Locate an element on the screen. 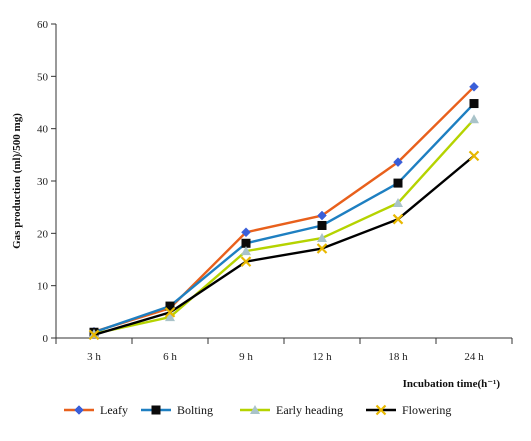 The width and height of the screenshot is (531, 441). legend-item: Flowering is located at coordinates (408, 410).